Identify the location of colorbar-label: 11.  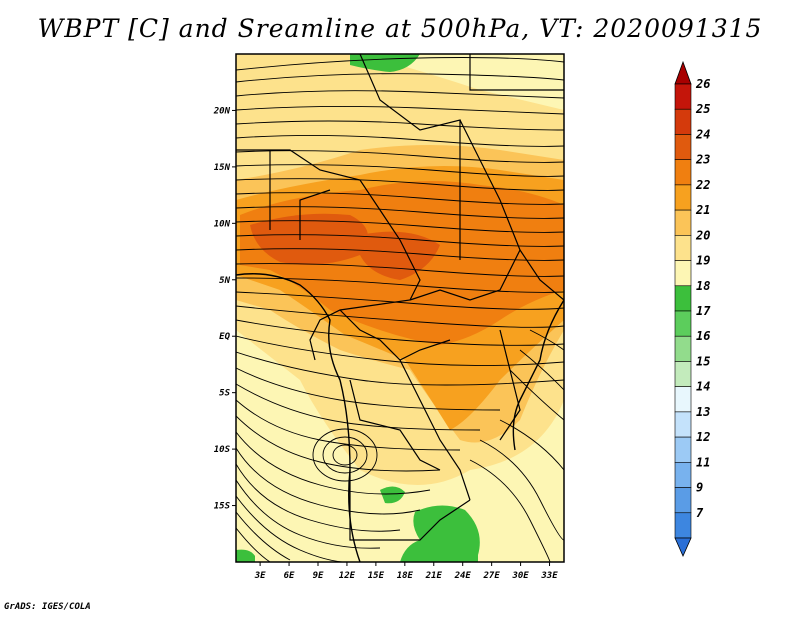
(703, 462).